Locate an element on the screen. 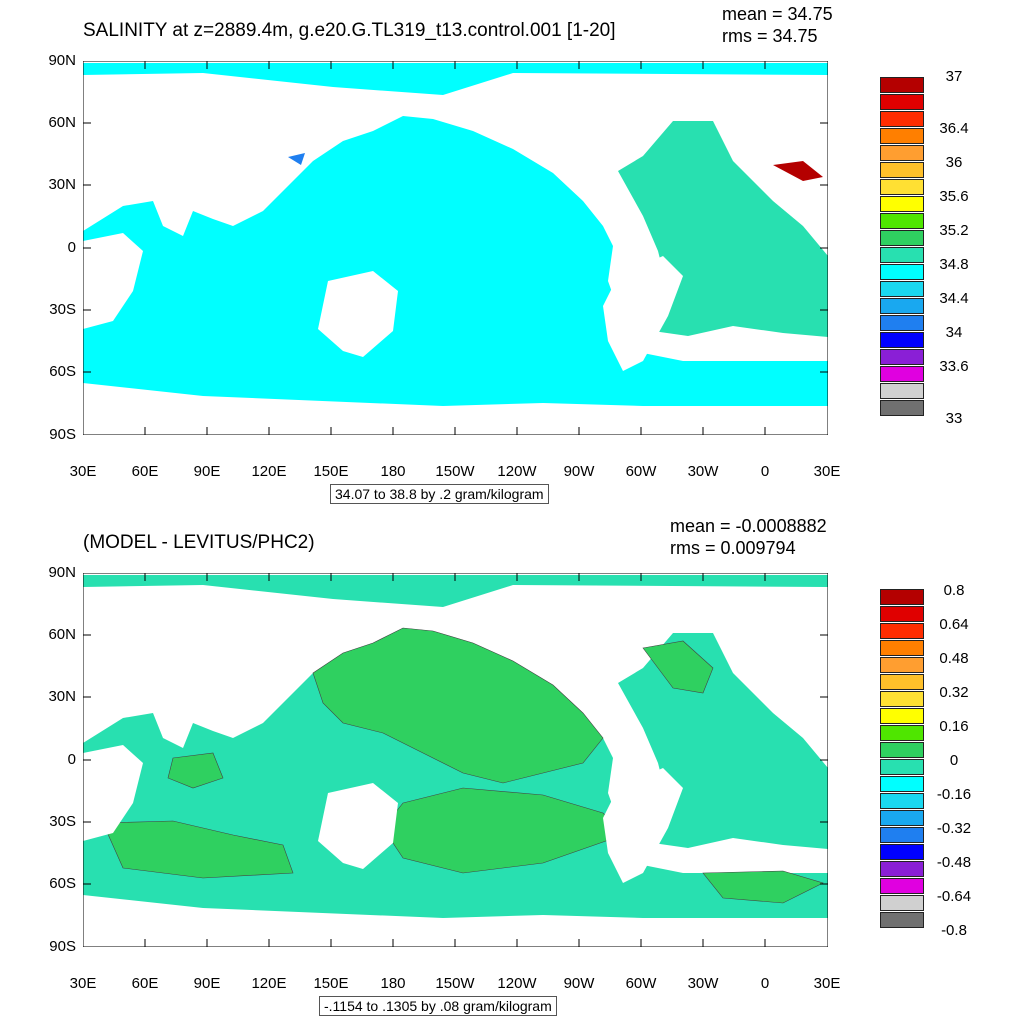 The width and height of the screenshot is (1024, 1024). colorbar-label: 0.8 is located at coordinates (954, 590).